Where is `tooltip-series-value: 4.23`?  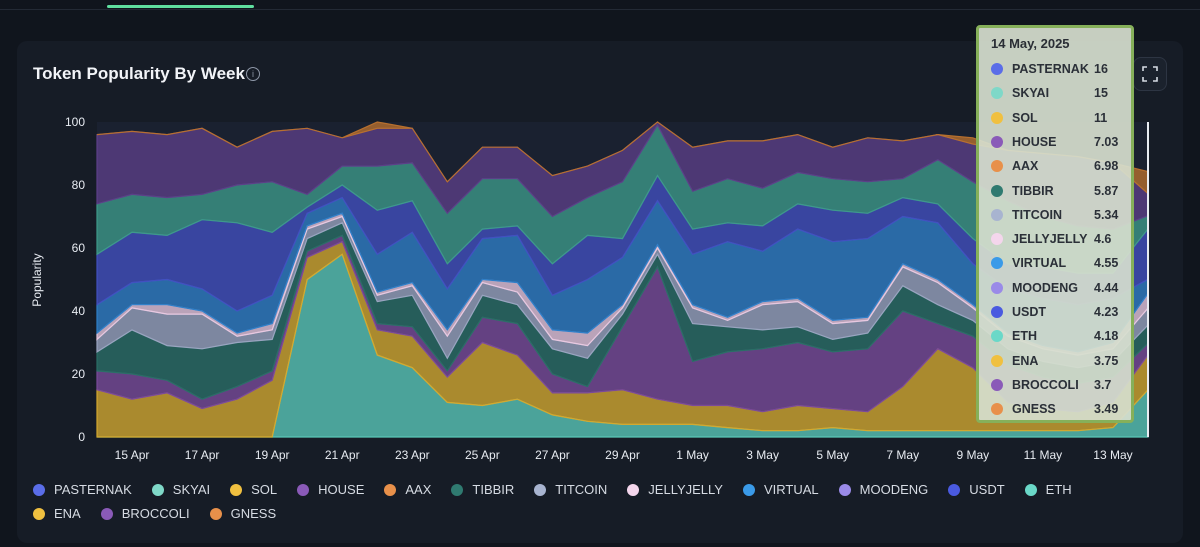 tooltip-series-value: 4.23 is located at coordinates (1106, 312).